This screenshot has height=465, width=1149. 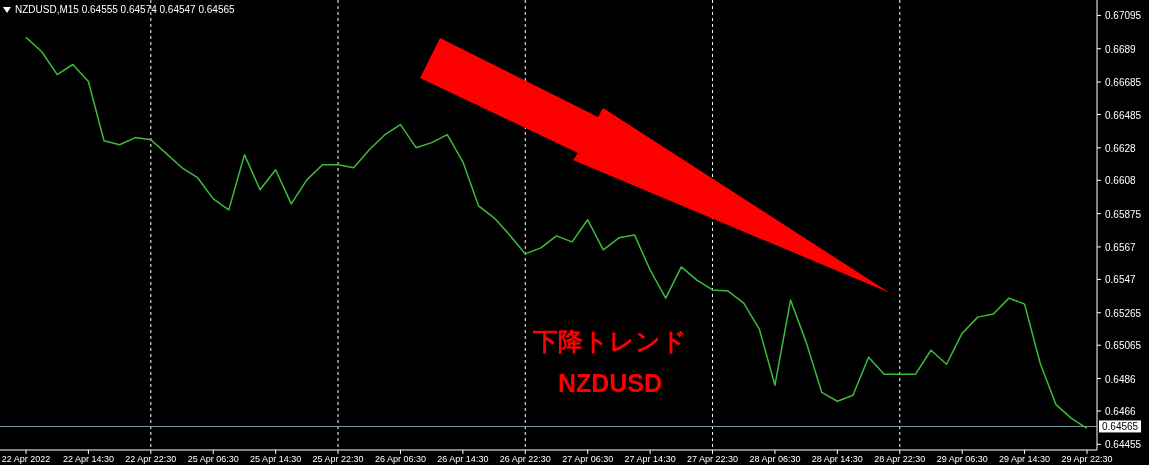 What do you see at coordinates (900, 459) in the screenshot?
I see `x-tick-label: 28 Apr 22:30` at bounding box center [900, 459].